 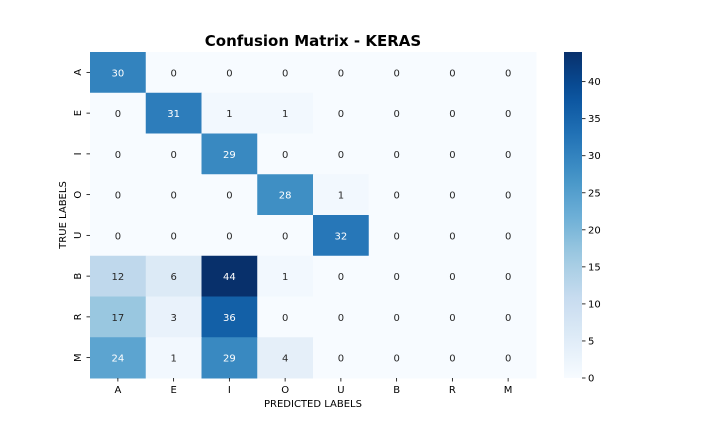 What do you see at coordinates (117, 390) in the screenshot?
I see `x-tick-label: A` at bounding box center [117, 390].